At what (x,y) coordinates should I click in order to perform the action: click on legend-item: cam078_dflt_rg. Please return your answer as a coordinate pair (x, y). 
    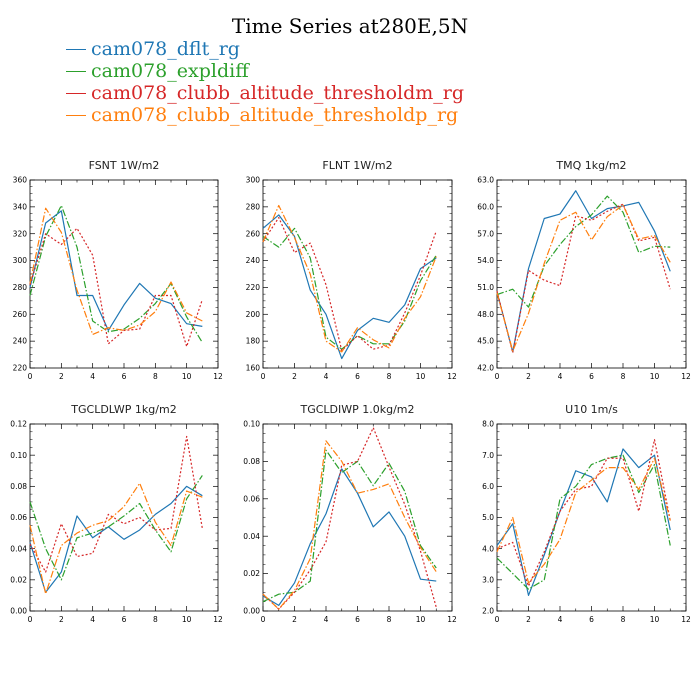
    Looking at the image, I should click on (265, 49).